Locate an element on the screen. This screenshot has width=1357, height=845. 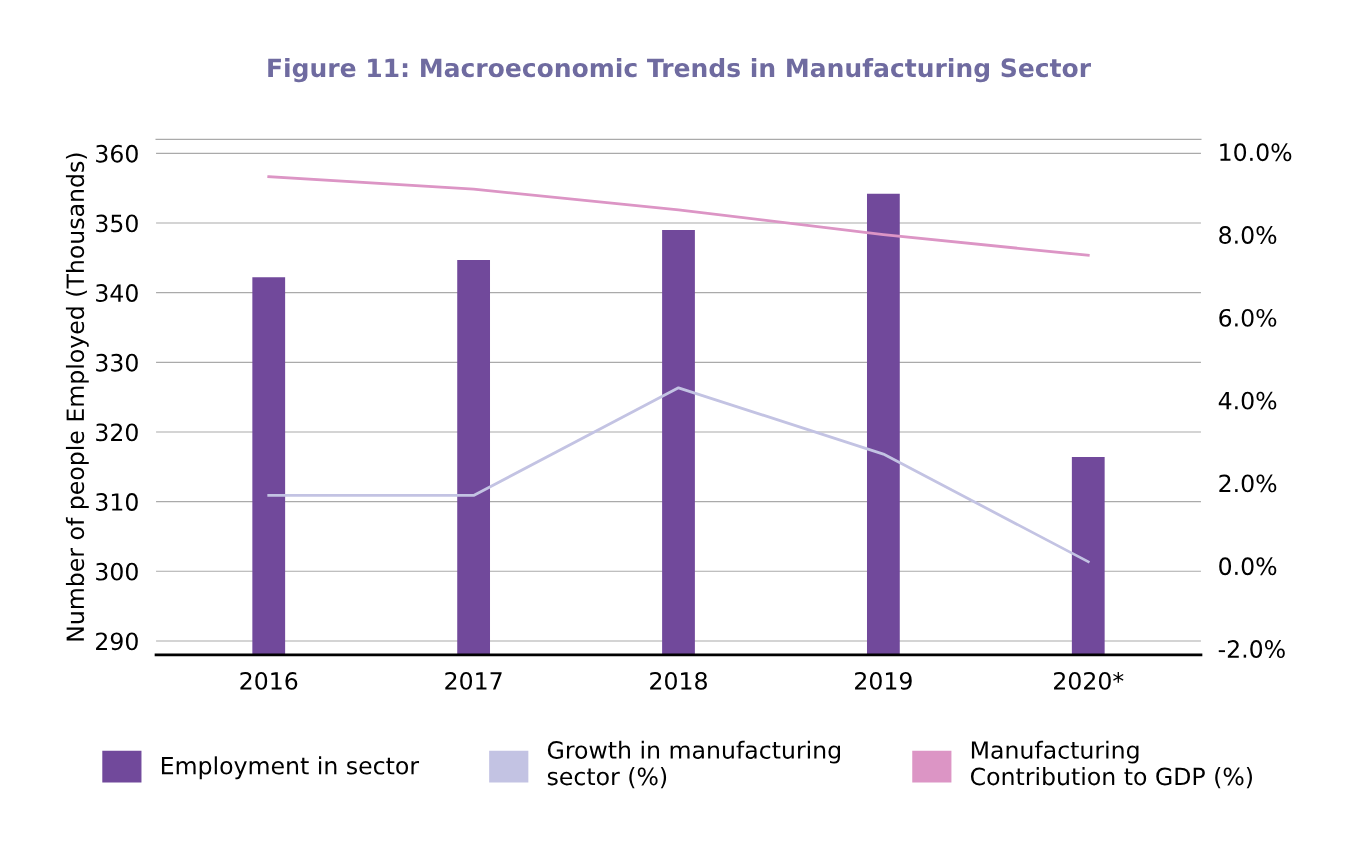
y2-tick-label: 8.0% is located at coordinates (1248, 235).